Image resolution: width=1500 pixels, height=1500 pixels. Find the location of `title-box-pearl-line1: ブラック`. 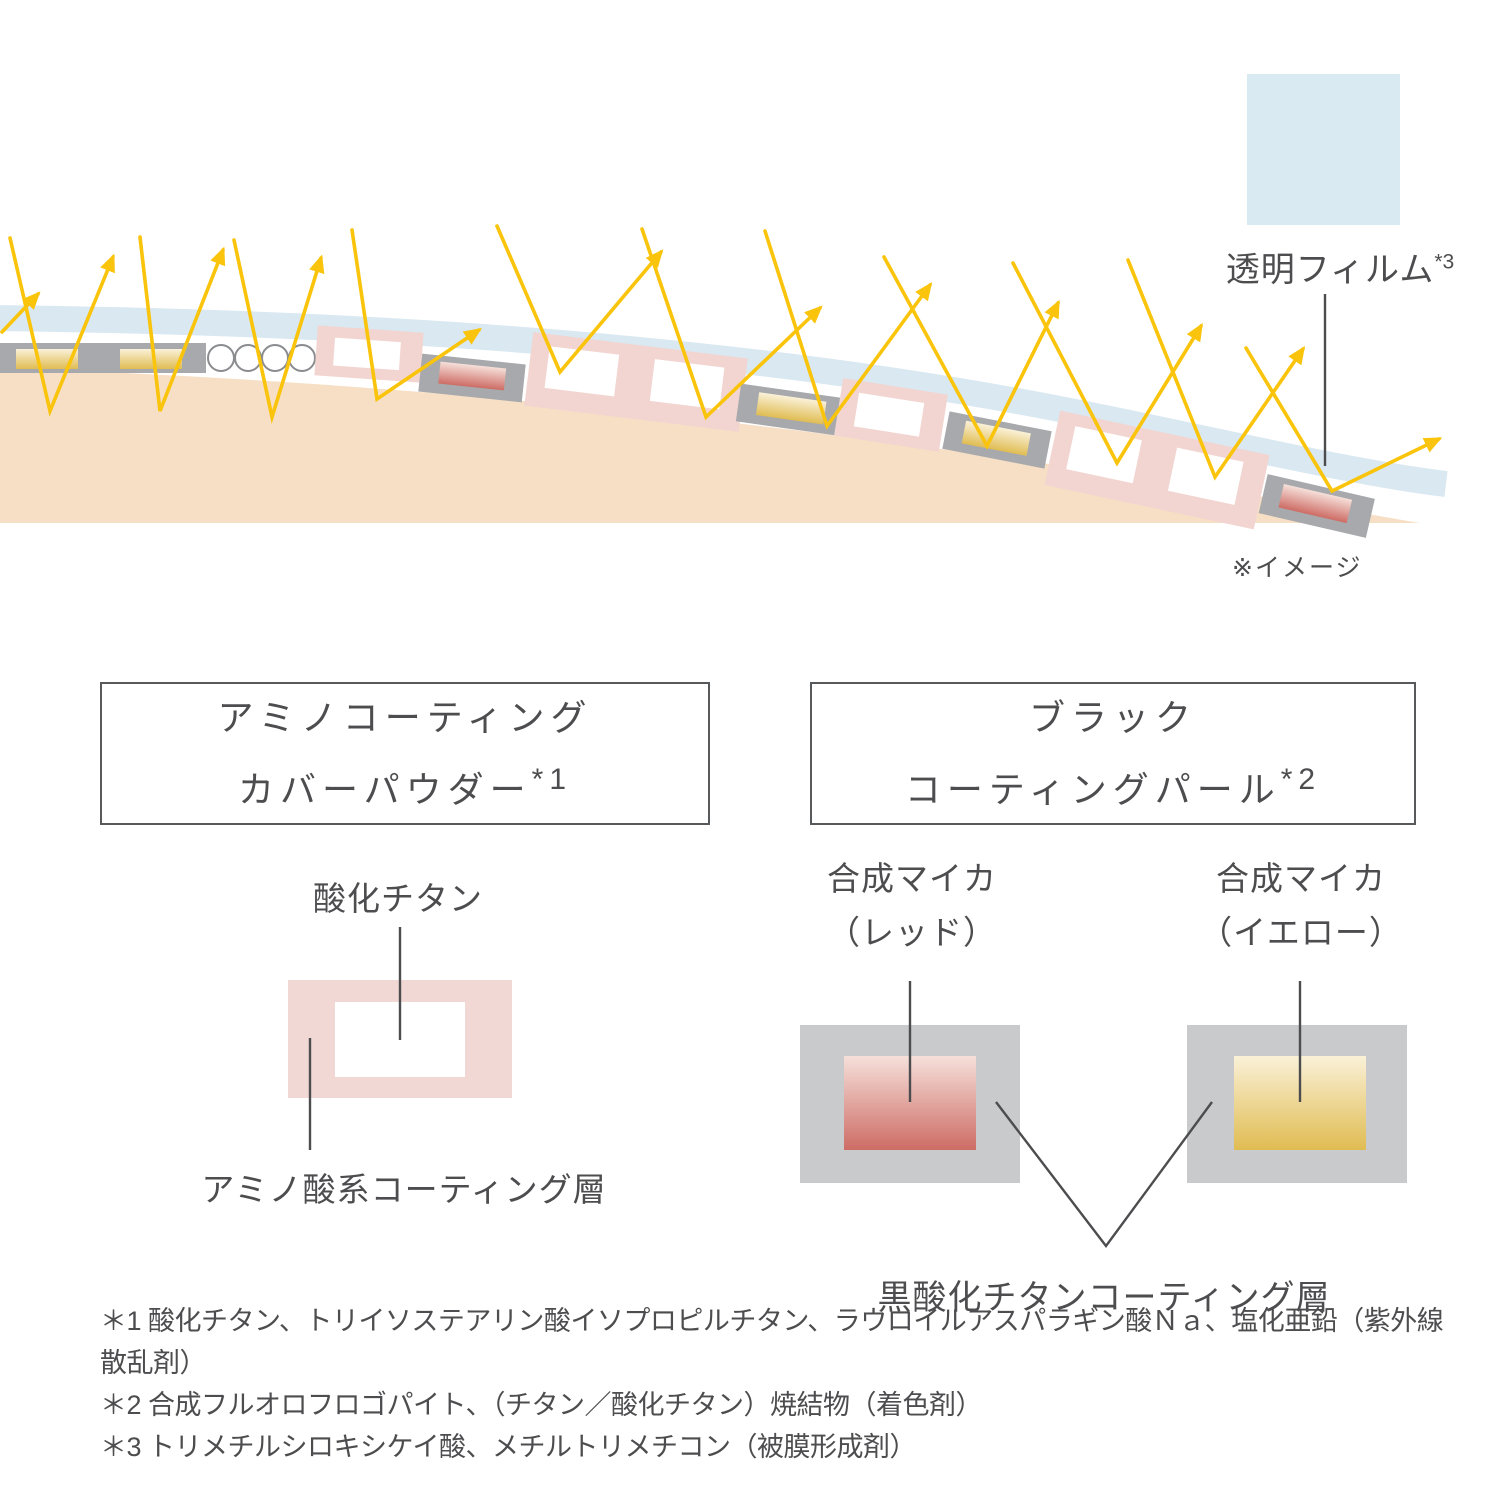

title-box-pearl-line1: ブラック is located at coordinates (1112, 717).